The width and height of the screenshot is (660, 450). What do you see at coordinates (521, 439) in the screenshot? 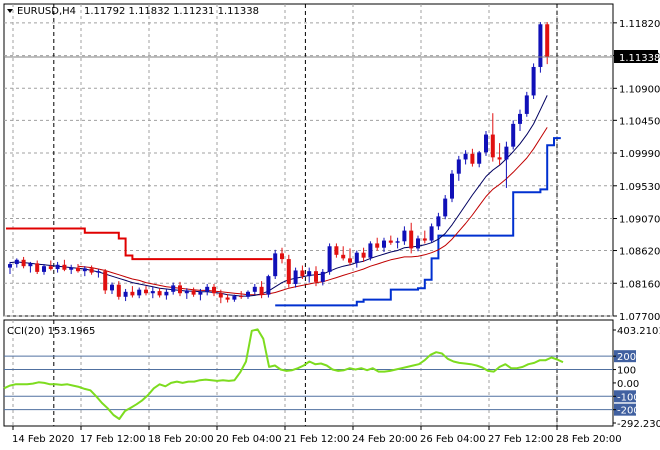
I see `time-tick-label: 27 Feb 12:00` at bounding box center [521, 439].